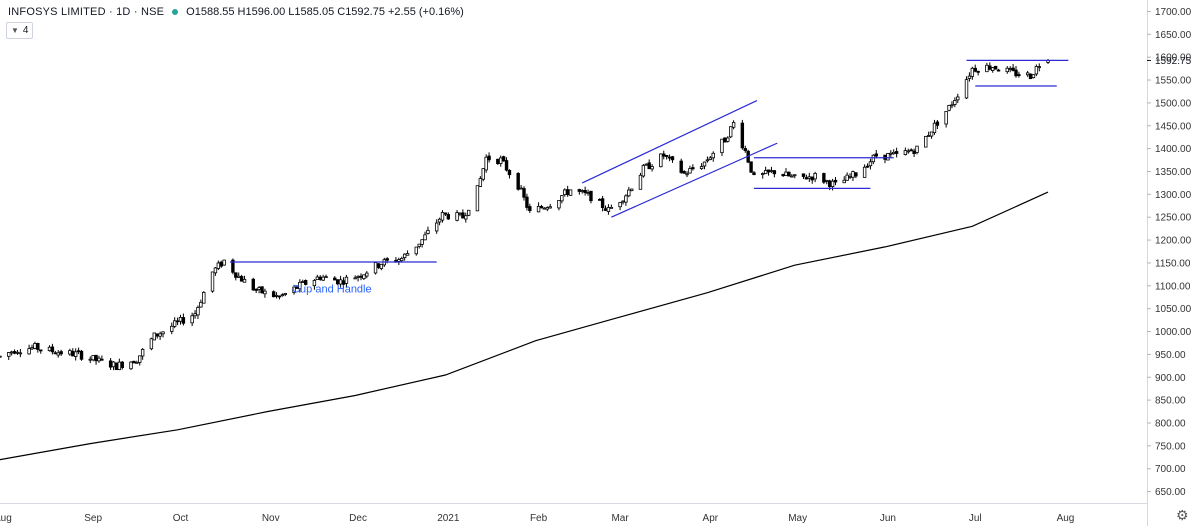  What do you see at coordinates (93, 518) in the screenshot?
I see `x-tick-label: Sep` at bounding box center [93, 518].